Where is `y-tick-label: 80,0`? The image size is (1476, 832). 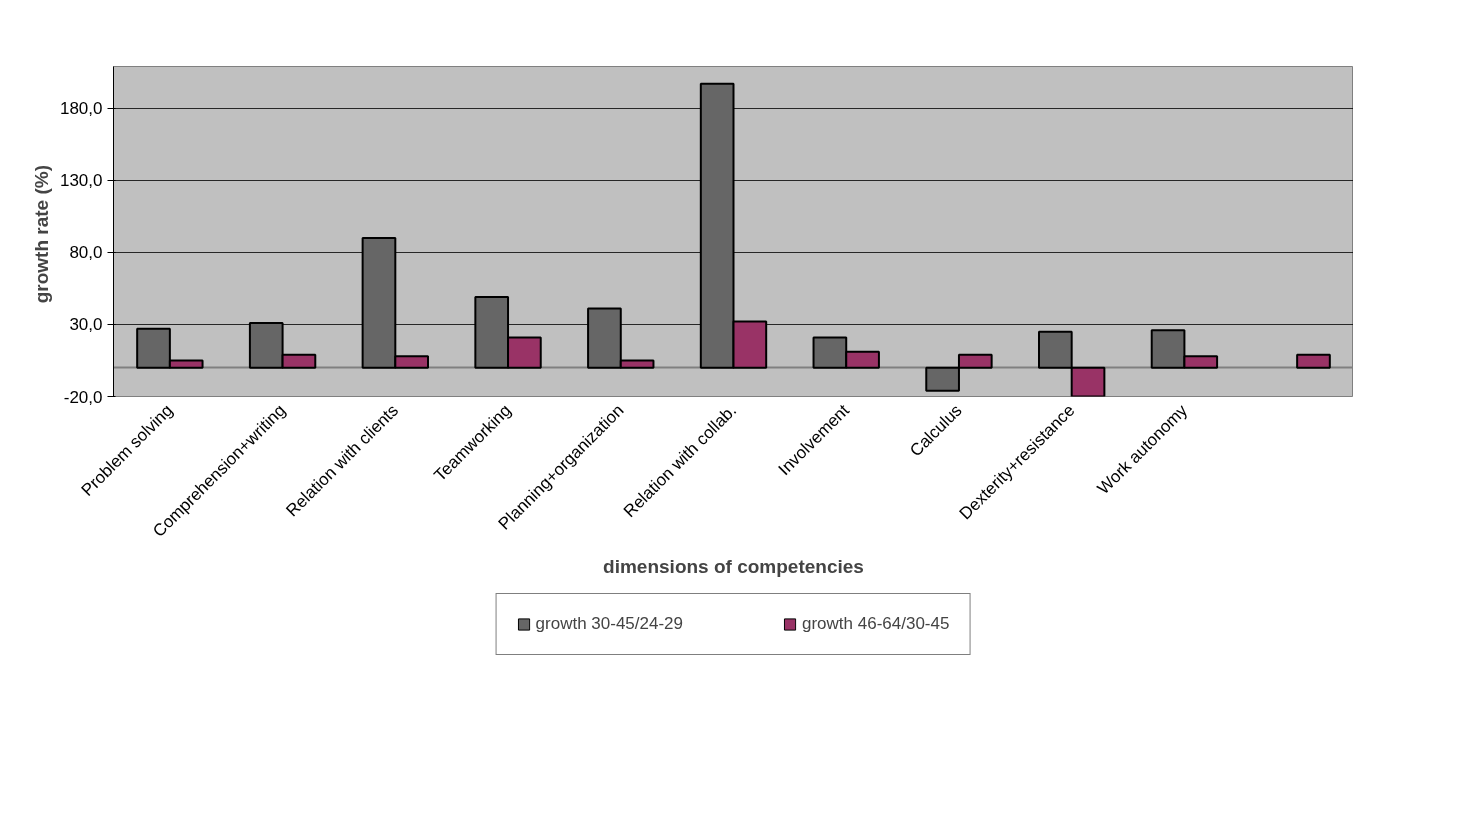 y-tick-label: 80,0 is located at coordinates (86, 253).